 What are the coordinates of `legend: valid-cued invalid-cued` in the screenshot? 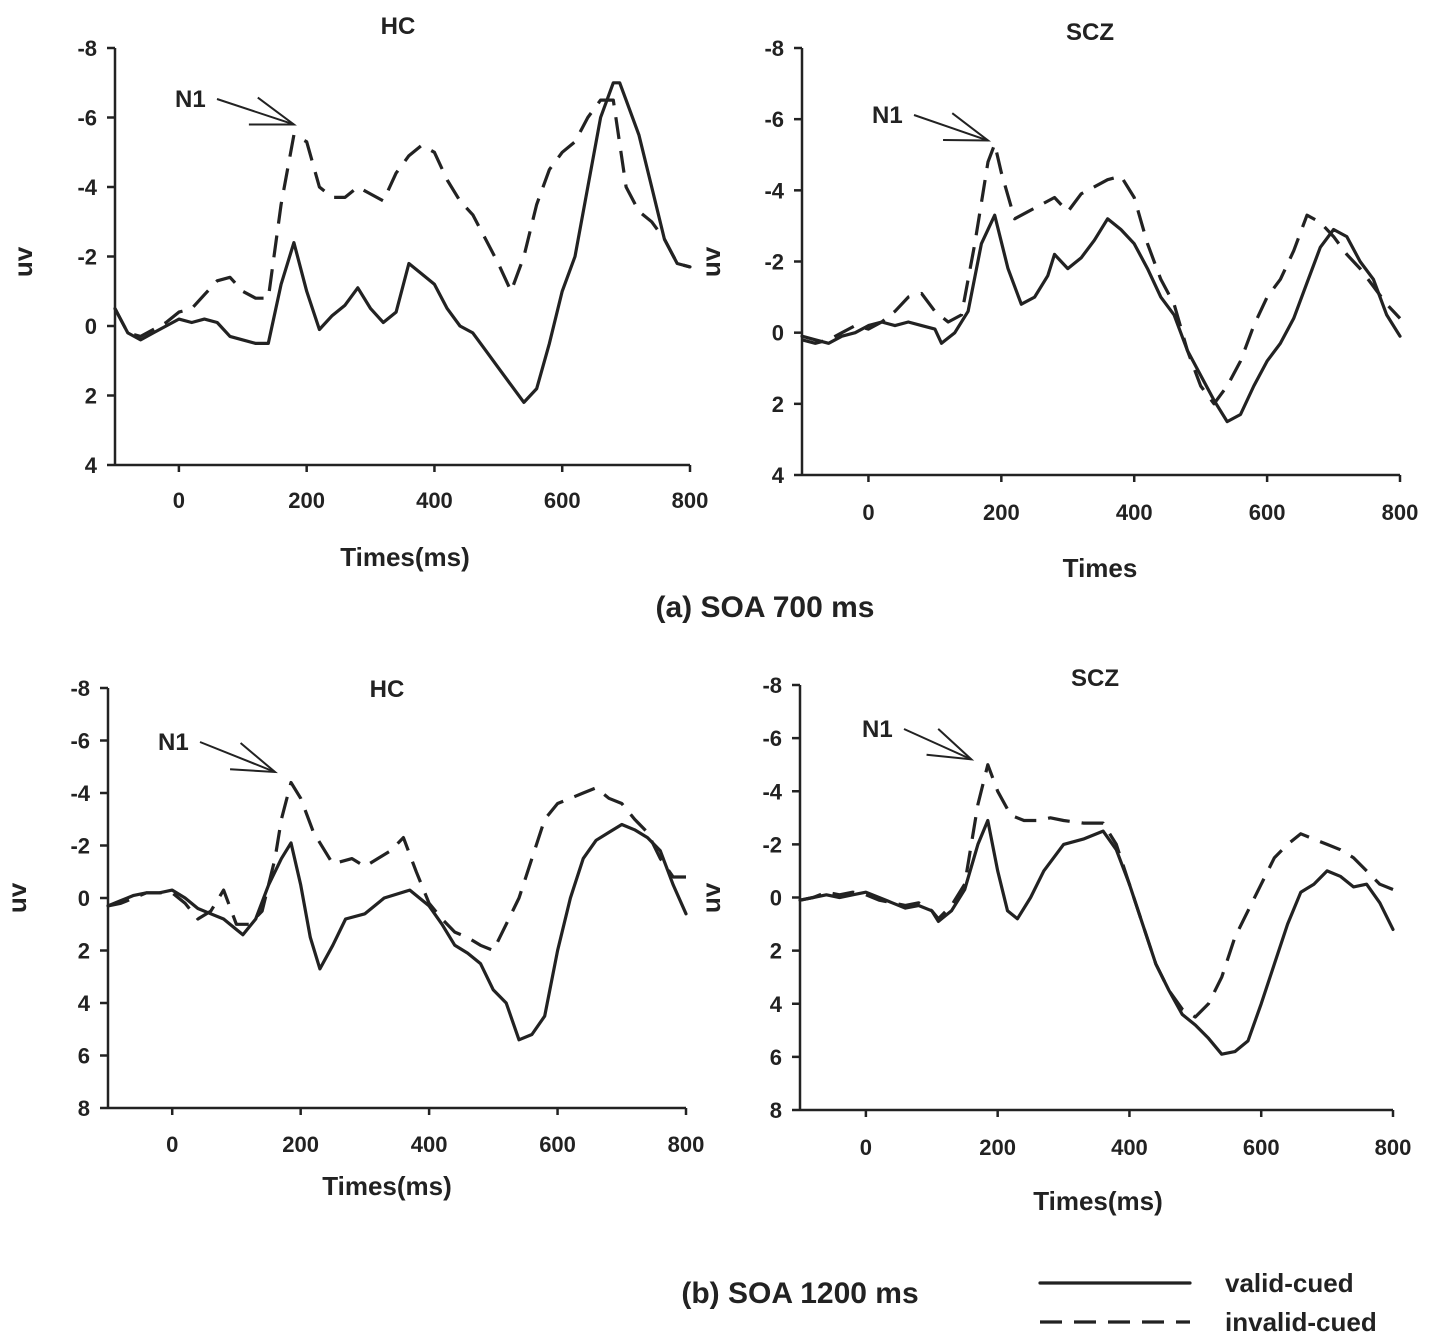 It's located at (1207, 1300).